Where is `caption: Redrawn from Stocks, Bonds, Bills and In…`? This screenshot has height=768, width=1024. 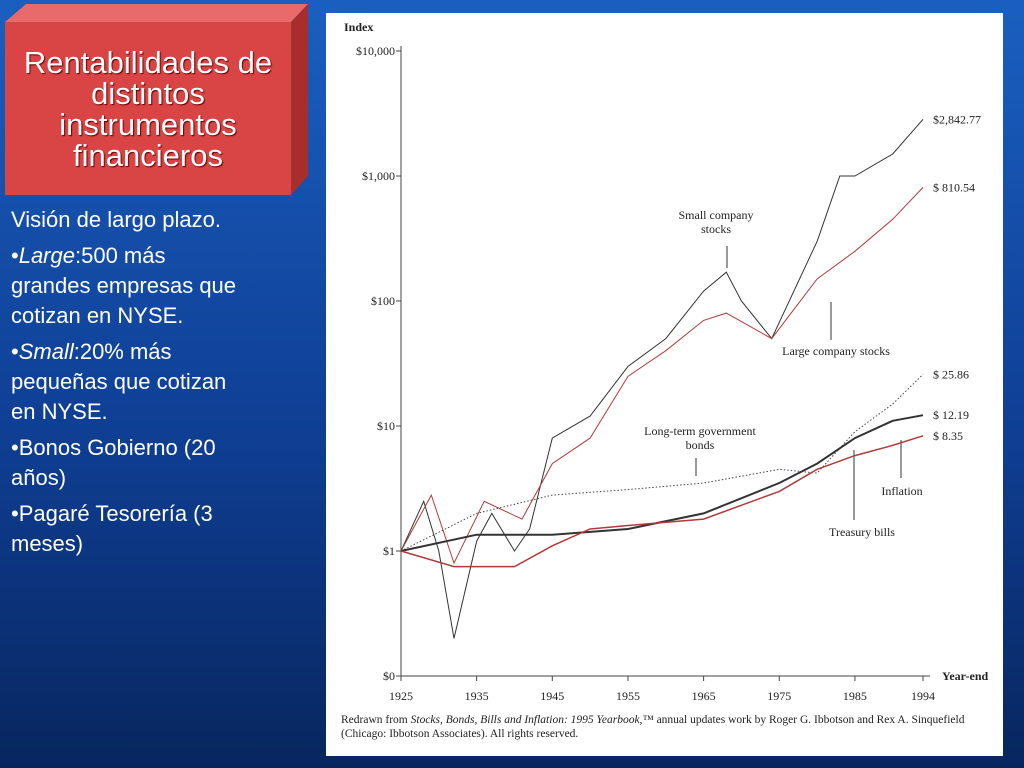
caption: Redrawn from Stocks, Bonds, Bills and In… is located at coordinates (666, 727).